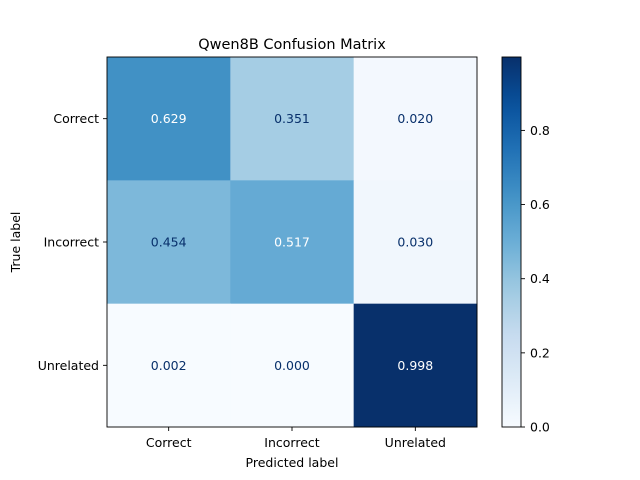 The image size is (640, 480). Describe the element at coordinates (415, 442) in the screenshot. I see `x-tick-label: Unrelated` at that location.